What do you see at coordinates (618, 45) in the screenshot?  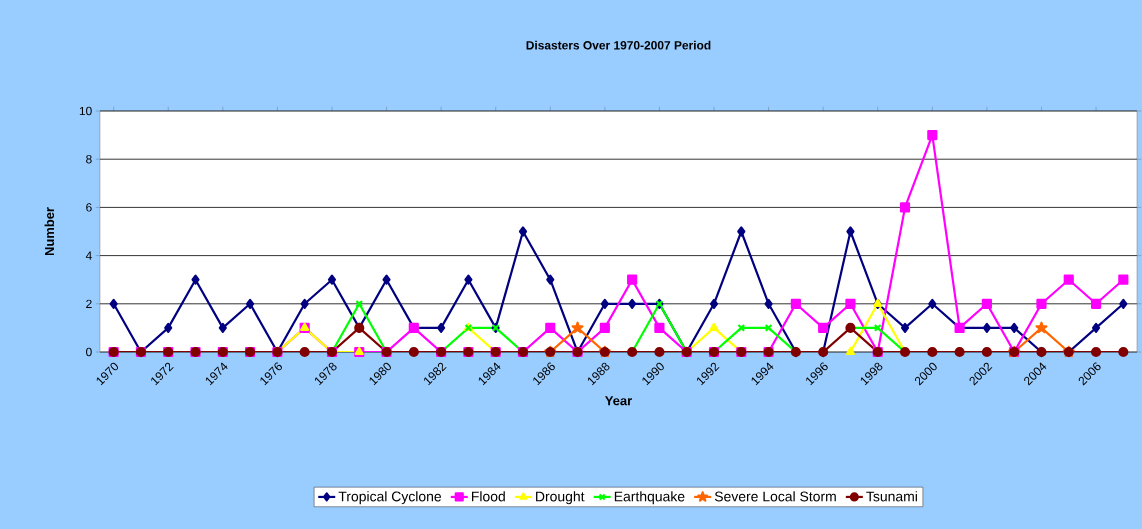 I see `chart-title: Disasters Over 1970-2007 Period` at bounding box center [618, 45].